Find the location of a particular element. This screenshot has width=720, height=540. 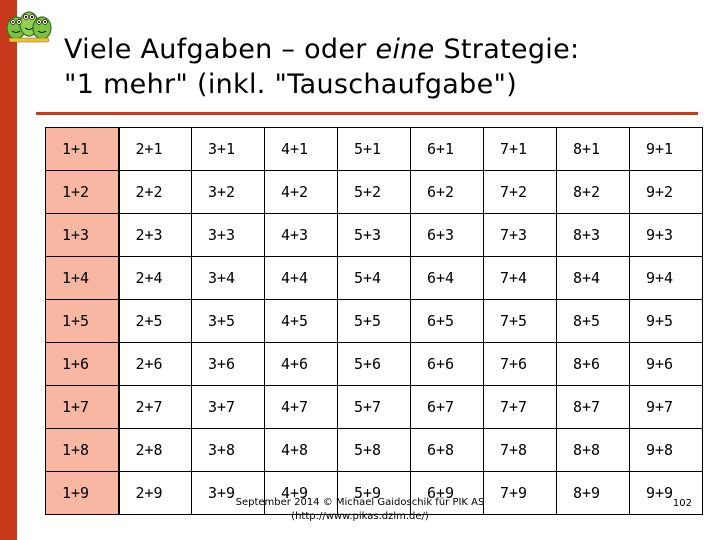

table-cell: 5+6 is located at coordinates (374, 364).